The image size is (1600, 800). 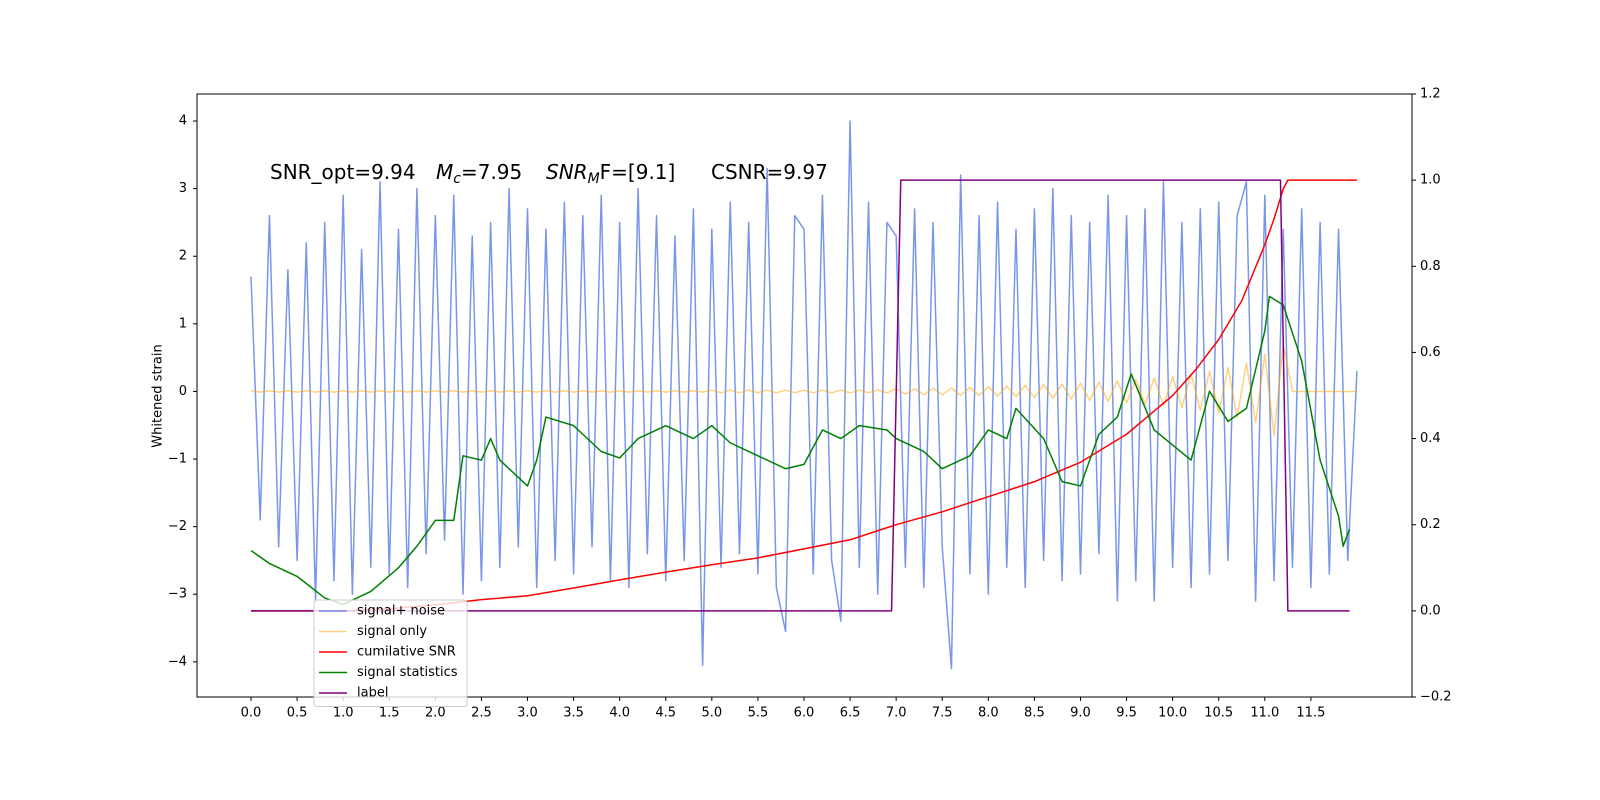 What do you see at coordinates (1436, 697) in the screenshot?
I see `y2-tick-label: −0.2` at bounding box center [1436, 697].